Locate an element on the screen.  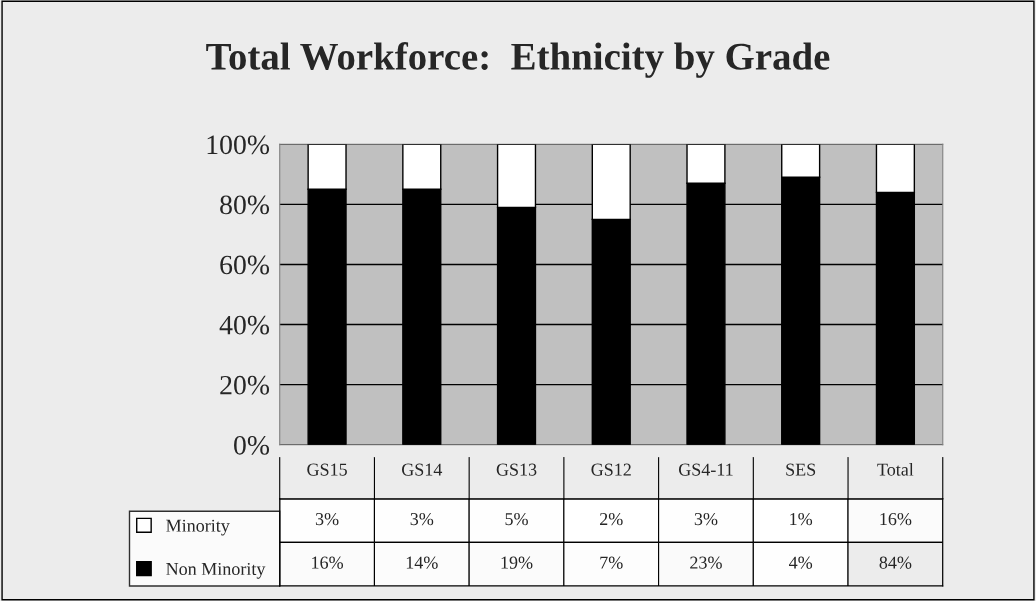
x-tick-label: SES is located at coordinates (801, 469).